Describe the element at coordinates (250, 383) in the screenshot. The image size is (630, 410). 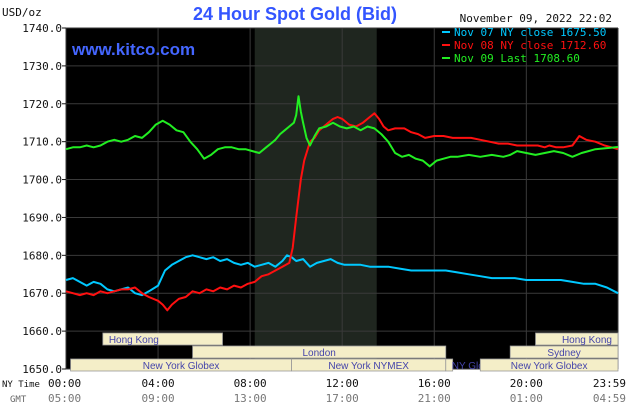
I see `x-tick-label: 08:00` at that location.